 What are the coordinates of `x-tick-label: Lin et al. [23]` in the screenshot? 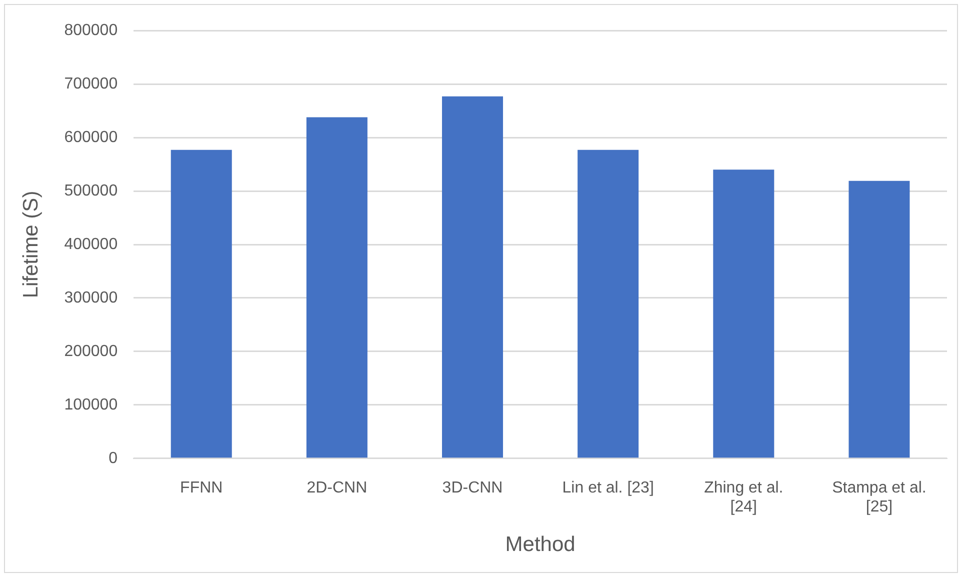 It's located at (608, 487).